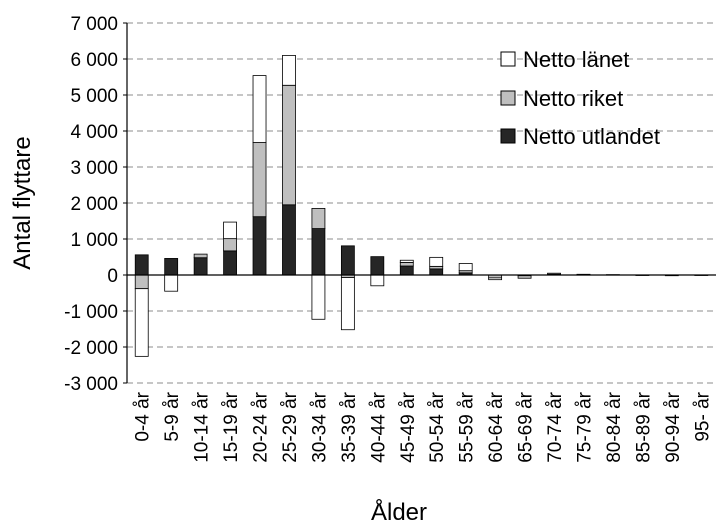 Image resolution: width=721 pixels, height=527 pixels. What do you see at coordinates (555, 426) in the screenshot?
I see `x-tick-label: 70-74 år` at bounding box center [555, 426].